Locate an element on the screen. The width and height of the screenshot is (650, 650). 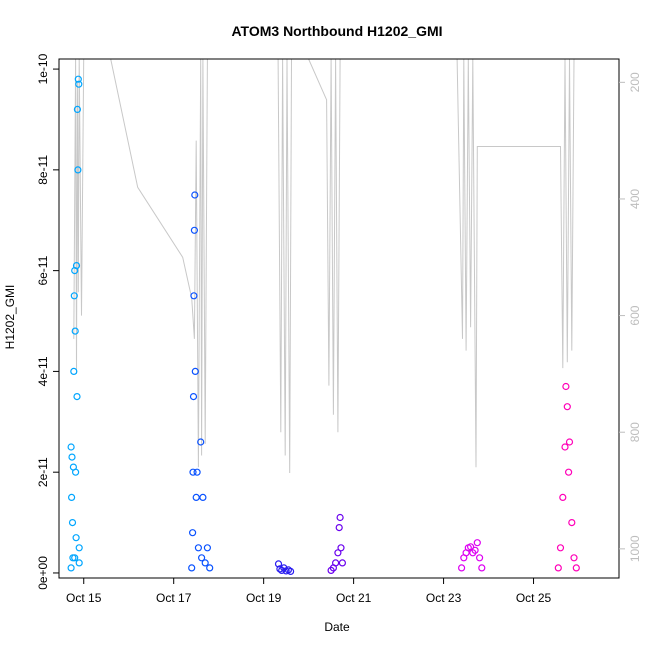
y-tick-label: 0e+00 is located at coordinates (43, 573).